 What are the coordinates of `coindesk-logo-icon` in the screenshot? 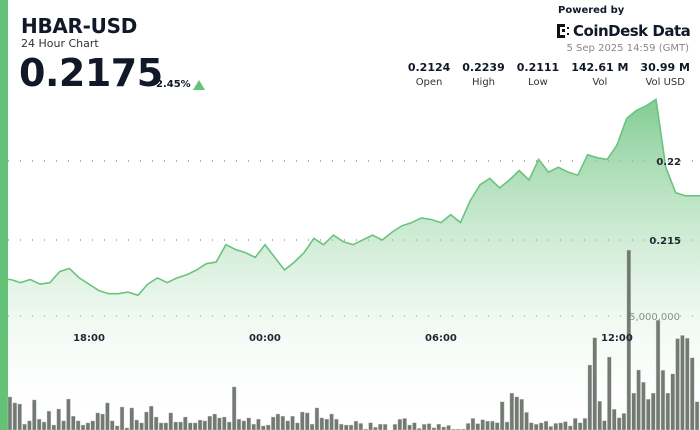 It's located at (563, 31).